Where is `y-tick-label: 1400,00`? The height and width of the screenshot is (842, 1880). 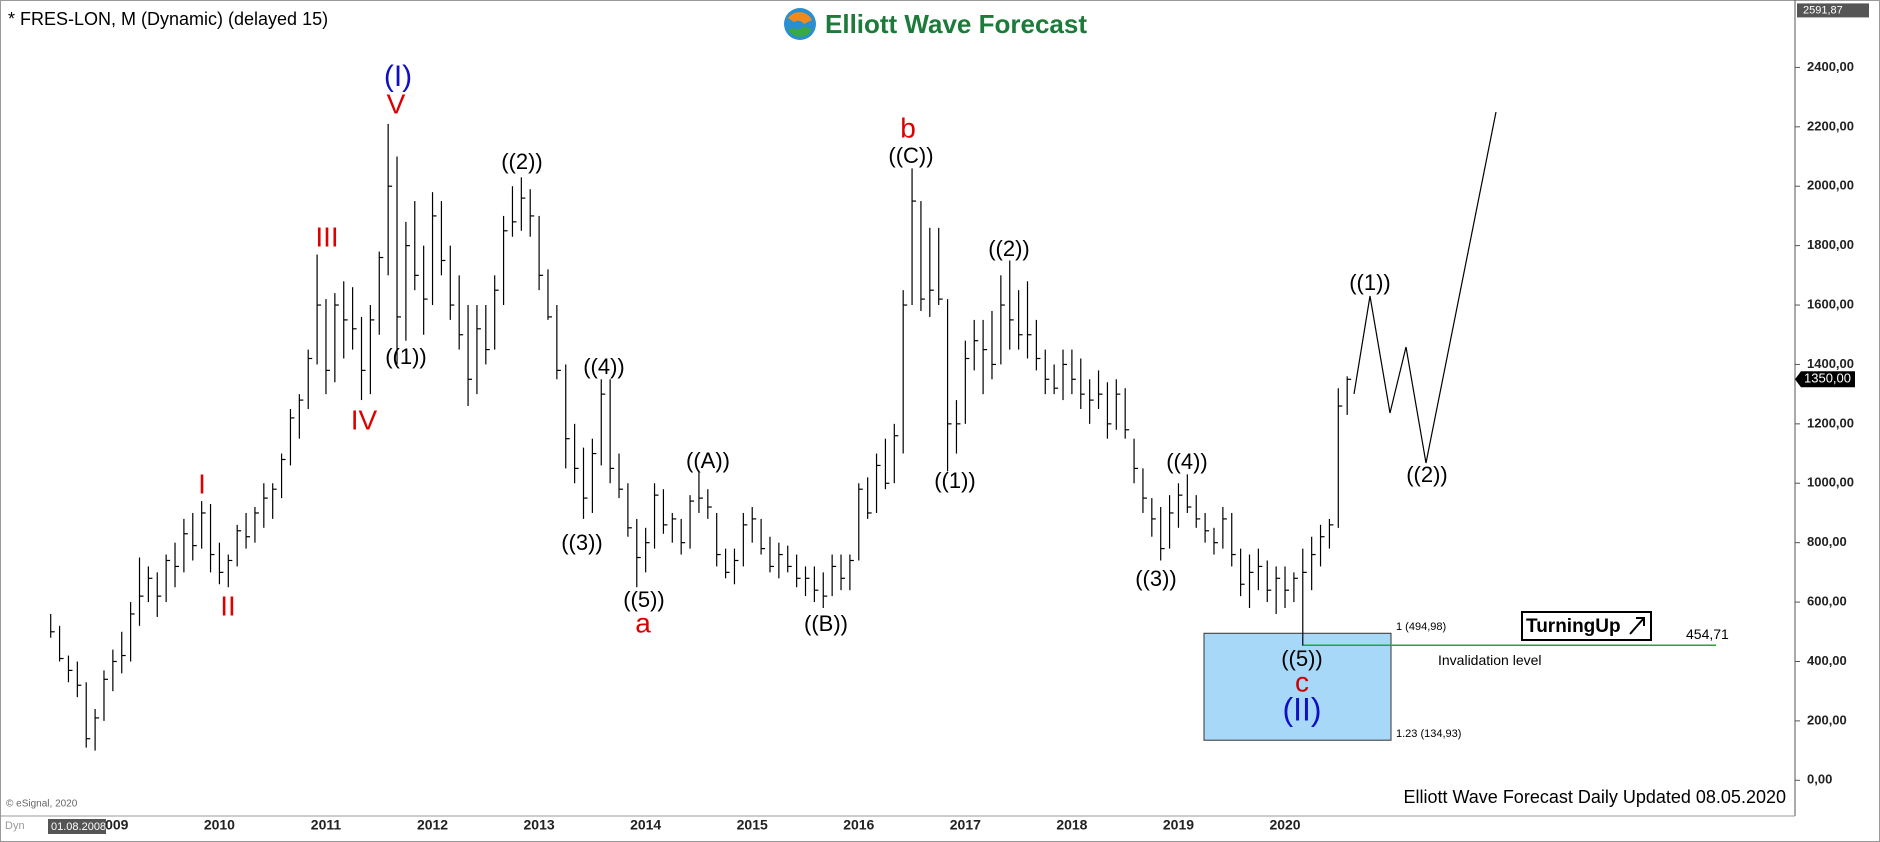
y-tick-label: 1400,00 is located at coordinates (1830, 363).